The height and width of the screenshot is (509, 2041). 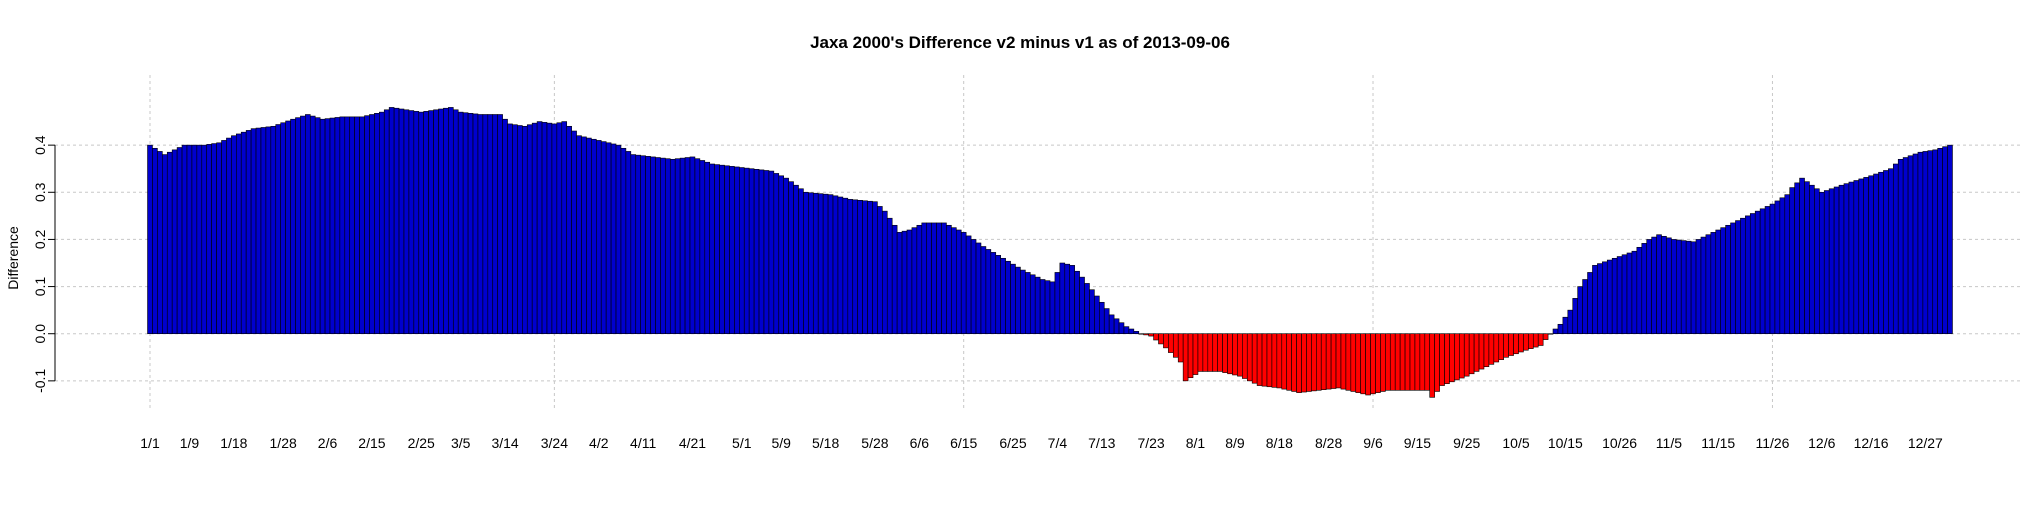 I want to click on x-tick-label: 6/15, so click(x=963, y=443).